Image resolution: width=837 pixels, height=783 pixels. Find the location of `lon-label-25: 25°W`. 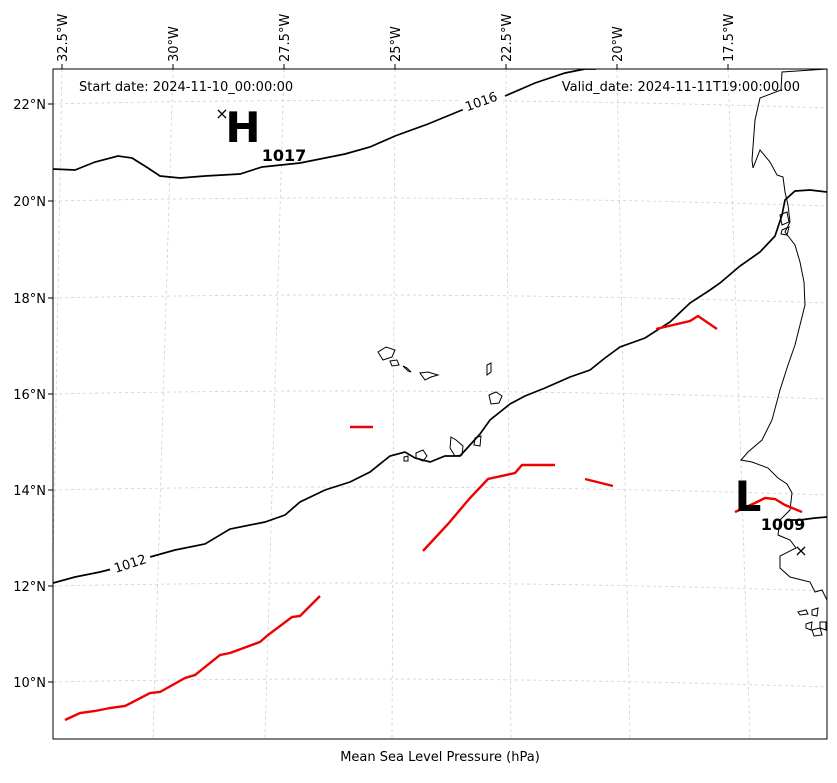

lon-label-25: 25°W is located at coordinates (396, 44).